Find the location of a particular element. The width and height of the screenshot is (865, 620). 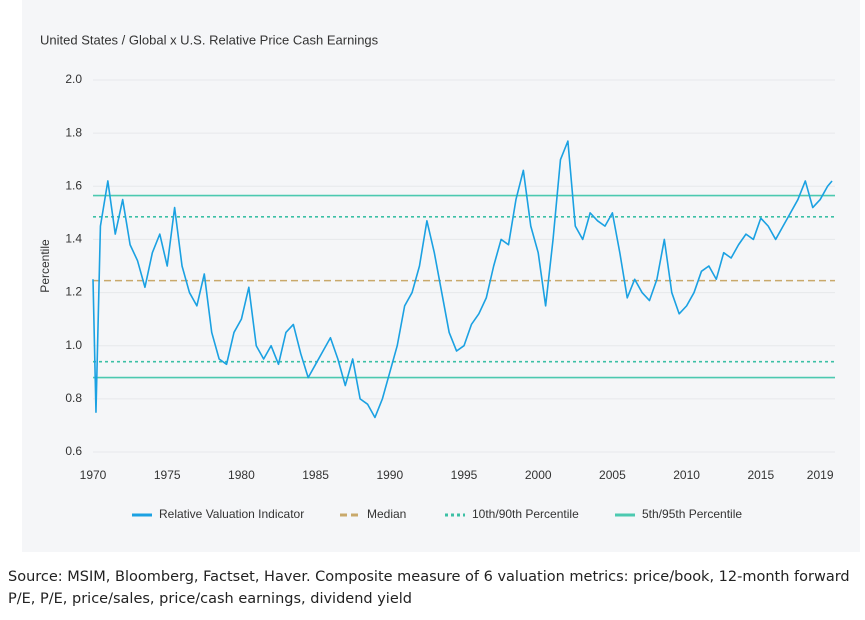

y-axis-label: Percentile is located at coordinates (45, 266).